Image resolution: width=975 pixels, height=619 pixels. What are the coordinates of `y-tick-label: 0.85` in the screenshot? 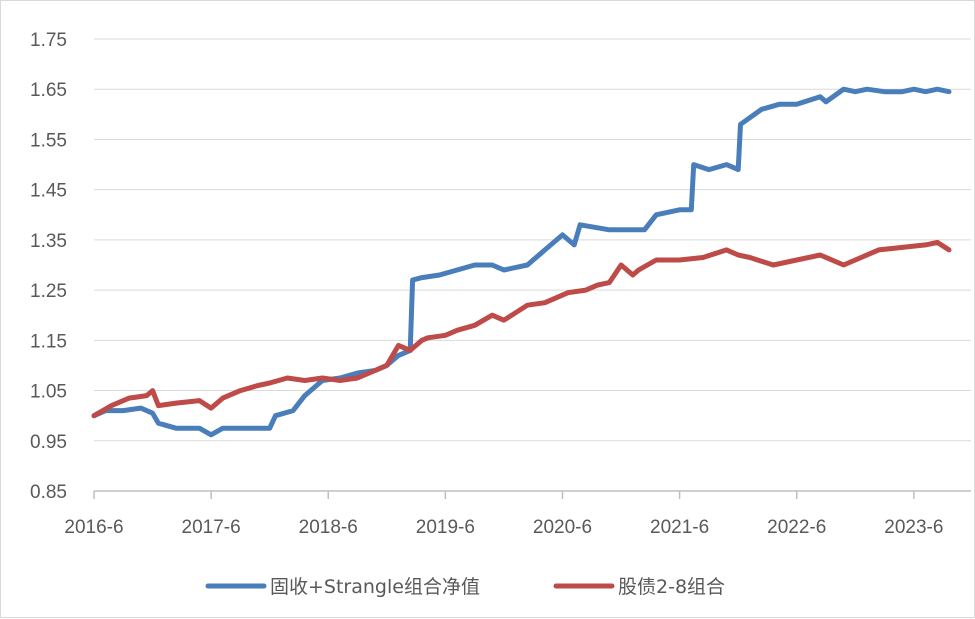 It's located at (48, 492).